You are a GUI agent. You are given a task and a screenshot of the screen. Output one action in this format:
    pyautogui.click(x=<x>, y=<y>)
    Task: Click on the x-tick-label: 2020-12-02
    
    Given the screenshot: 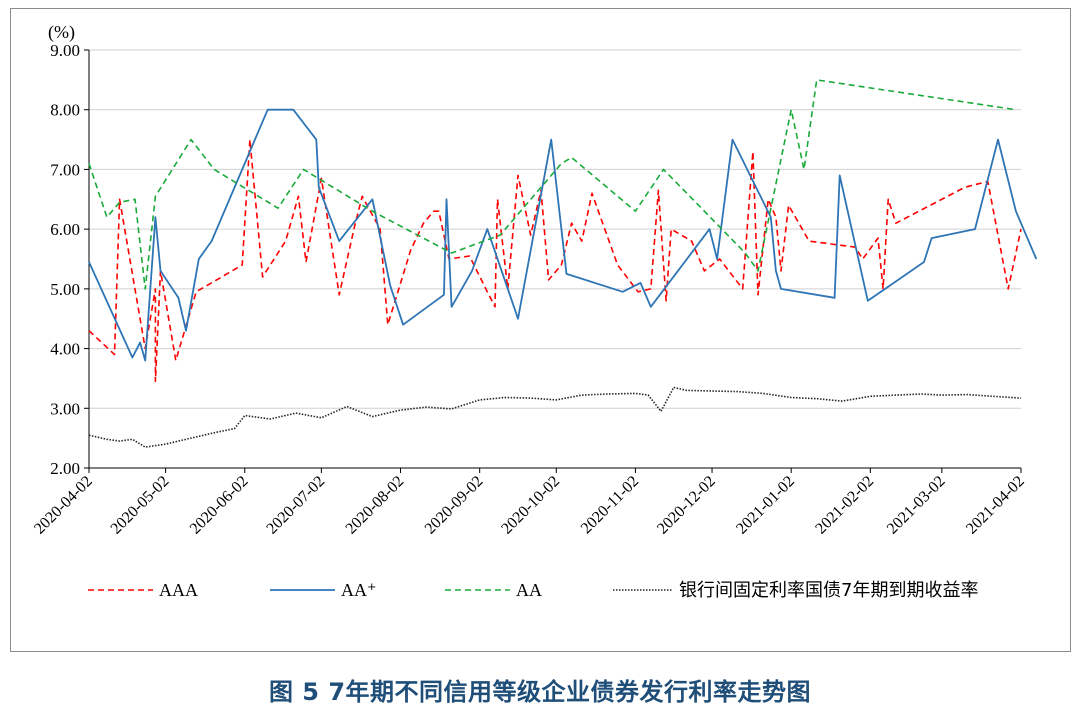 What is the action you would take?
    pyautogui.click(x=686, y=505)
    